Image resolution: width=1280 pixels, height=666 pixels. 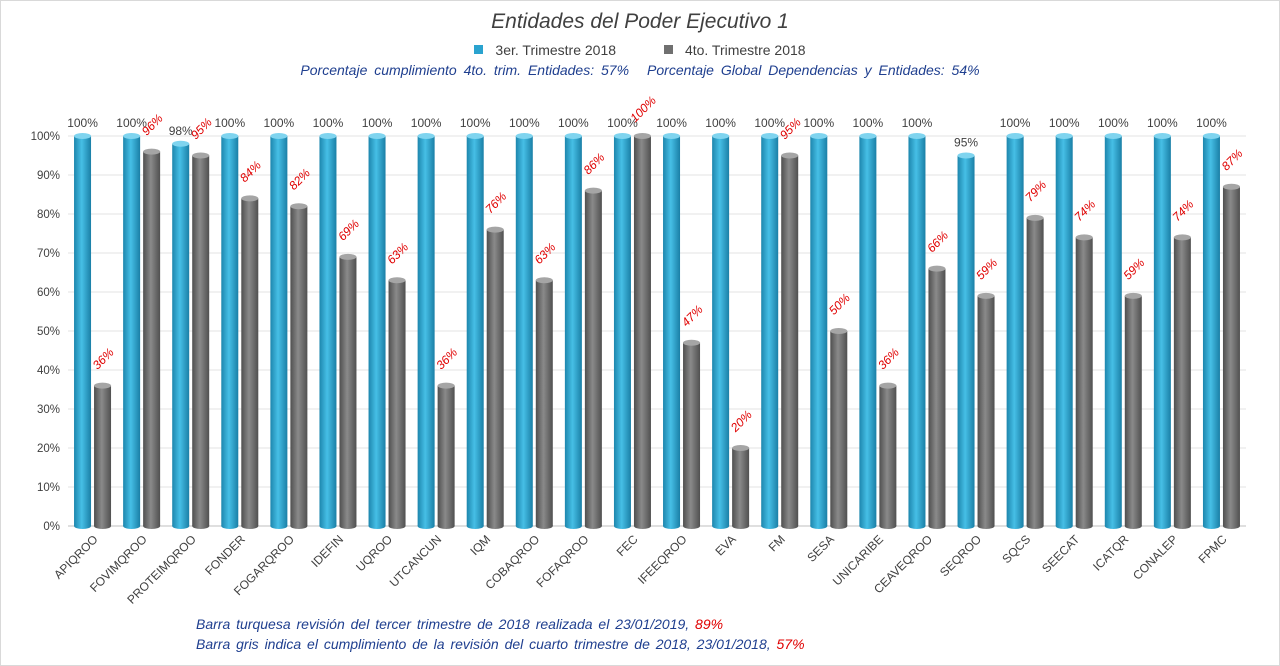 I want to click on legend-swatch-q3, so click(x=479, y=49).